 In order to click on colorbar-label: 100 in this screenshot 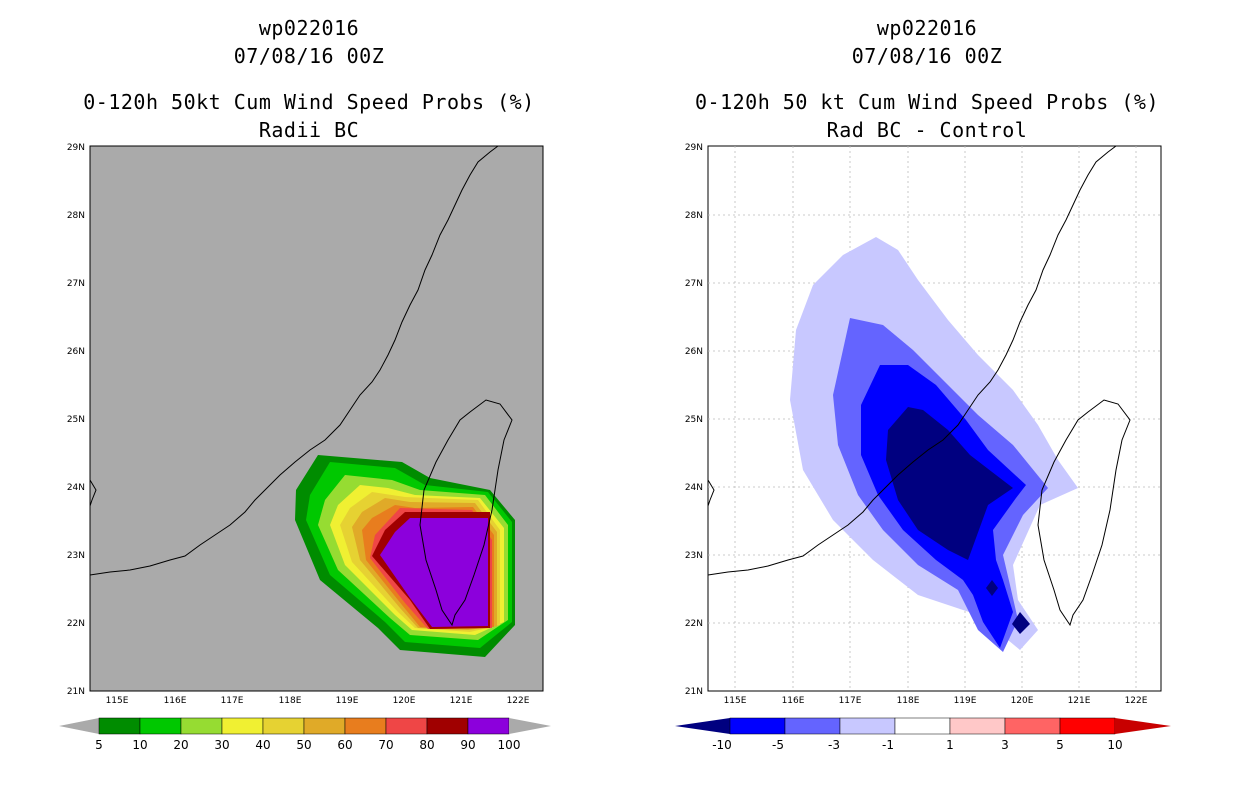, I will do `click(509, 745)`.